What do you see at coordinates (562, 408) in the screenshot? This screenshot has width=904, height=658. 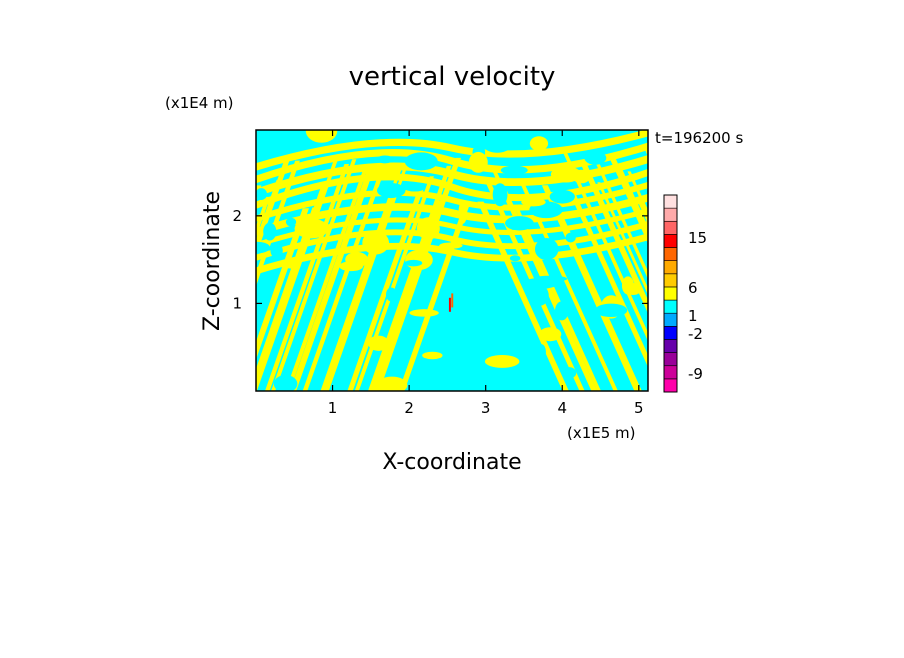 I see `x-tick-label: 4` at bounding box center [562, 408].